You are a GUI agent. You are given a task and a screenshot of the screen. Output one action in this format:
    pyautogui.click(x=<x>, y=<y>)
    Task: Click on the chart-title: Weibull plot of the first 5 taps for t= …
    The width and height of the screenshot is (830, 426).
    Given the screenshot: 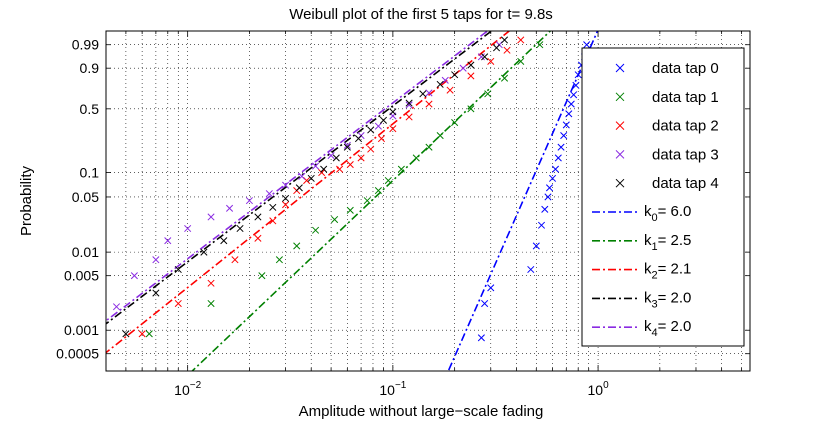 What is the action you would take?
    pyautogui.click(x=421, y=14)
    